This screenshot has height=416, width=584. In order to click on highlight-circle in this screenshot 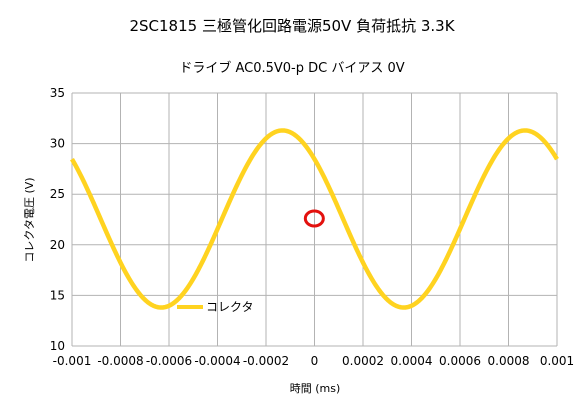, I will do `click(314, 218)`.